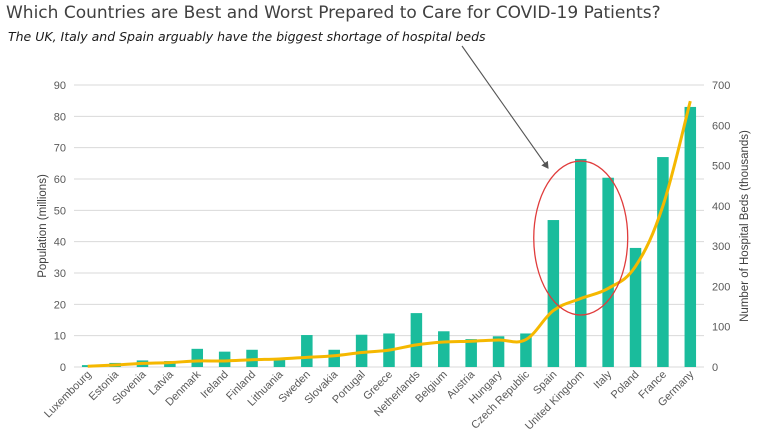  I want to click on y-tick-label: 30, so click(60, 274).